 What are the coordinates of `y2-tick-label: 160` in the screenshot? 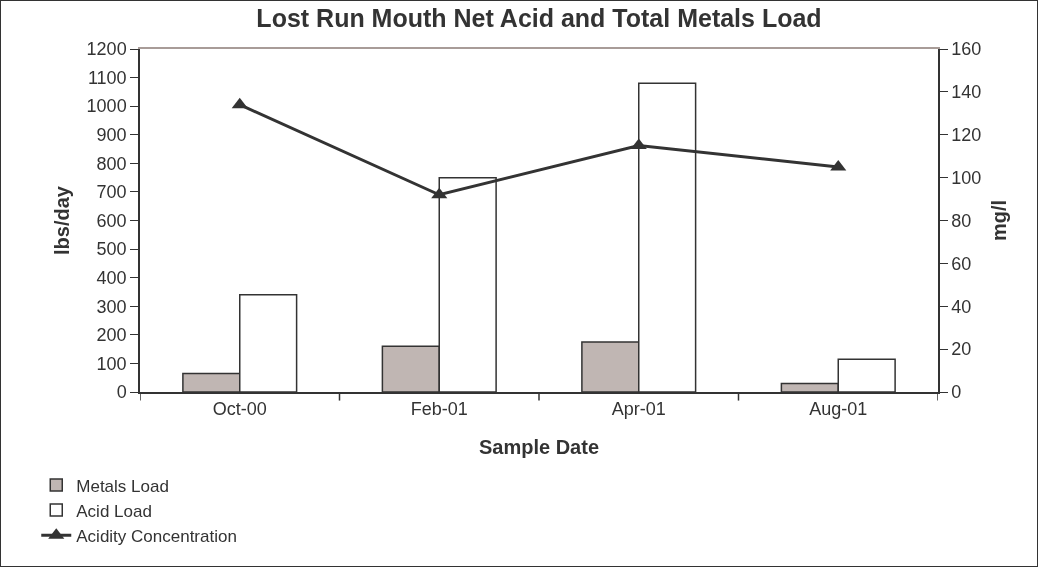 It's located at (966, 49).